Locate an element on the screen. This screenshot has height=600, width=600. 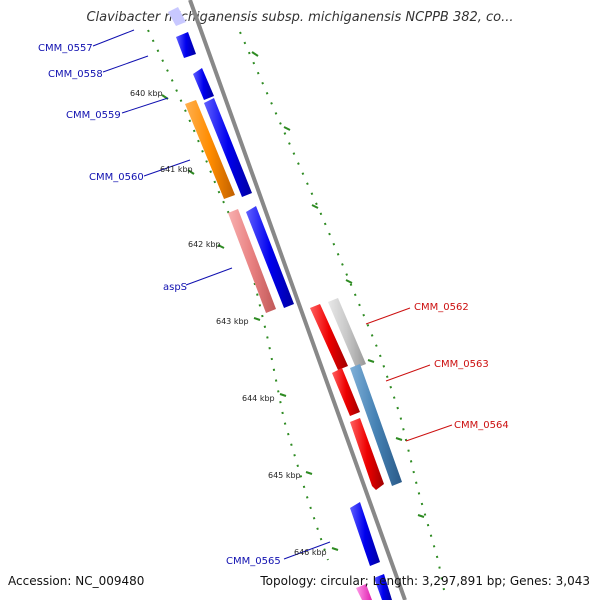
tick-label: 643 kbp is located at coordinates (232, 321).